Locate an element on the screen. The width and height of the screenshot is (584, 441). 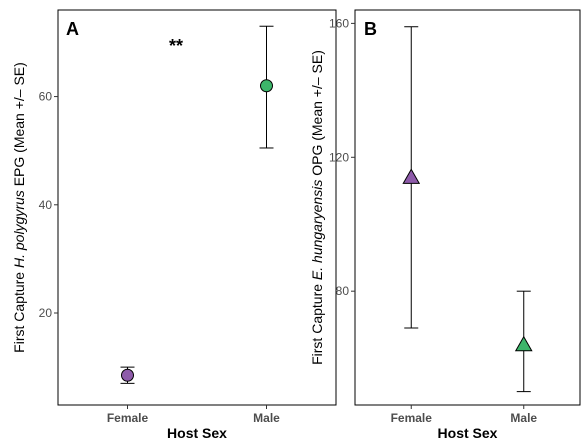
y-axis-label-part: H. polygyrus is located at coordinates (19, 229).